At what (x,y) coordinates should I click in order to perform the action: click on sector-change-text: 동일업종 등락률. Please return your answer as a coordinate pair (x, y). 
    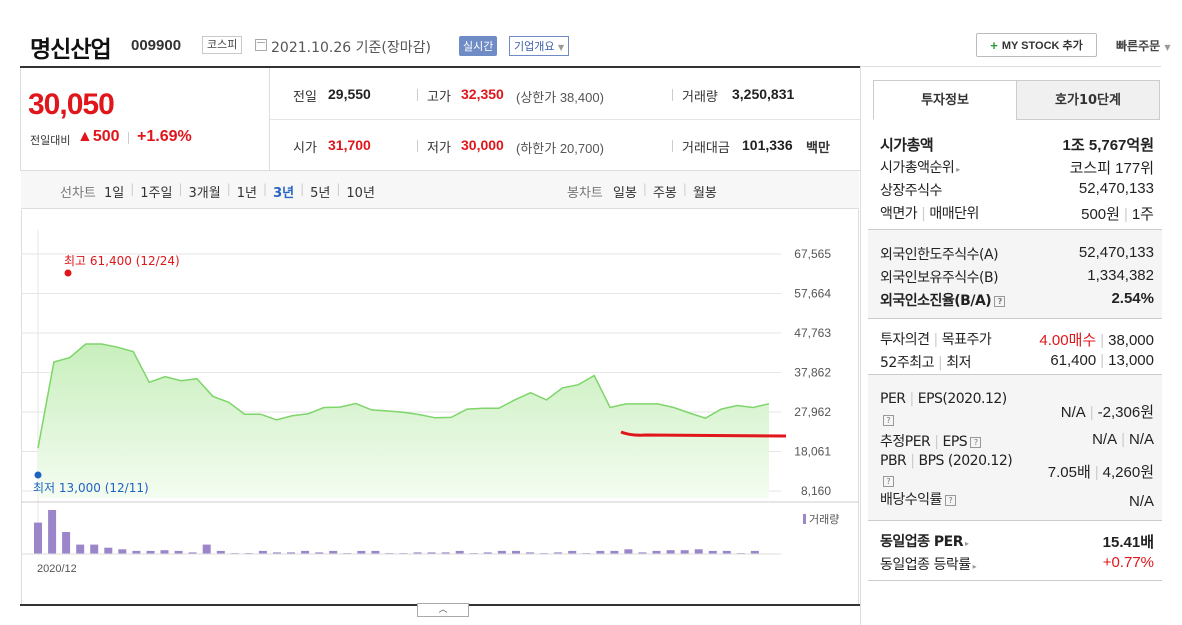
    Looking at the image, I should click on (925, 565).